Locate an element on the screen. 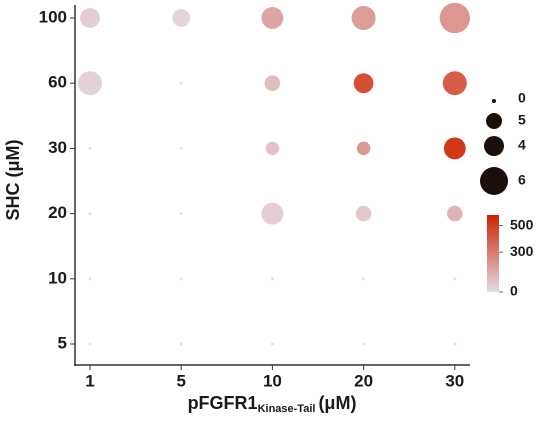 This screenshot has width=548, height=421. x-title-sub: Kinase-Tail is located at coordinates (287, 409).